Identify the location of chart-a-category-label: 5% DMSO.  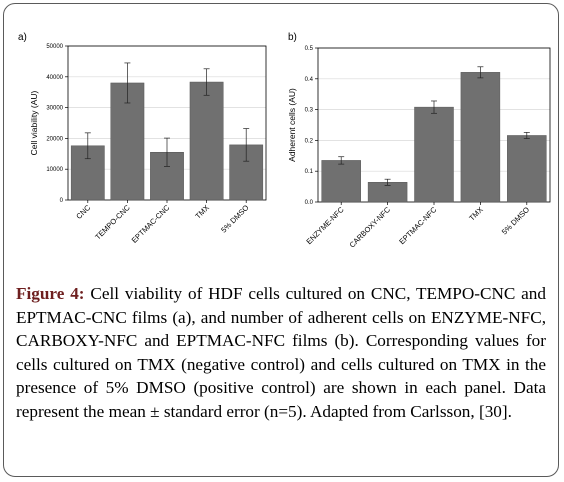
(235, 219).